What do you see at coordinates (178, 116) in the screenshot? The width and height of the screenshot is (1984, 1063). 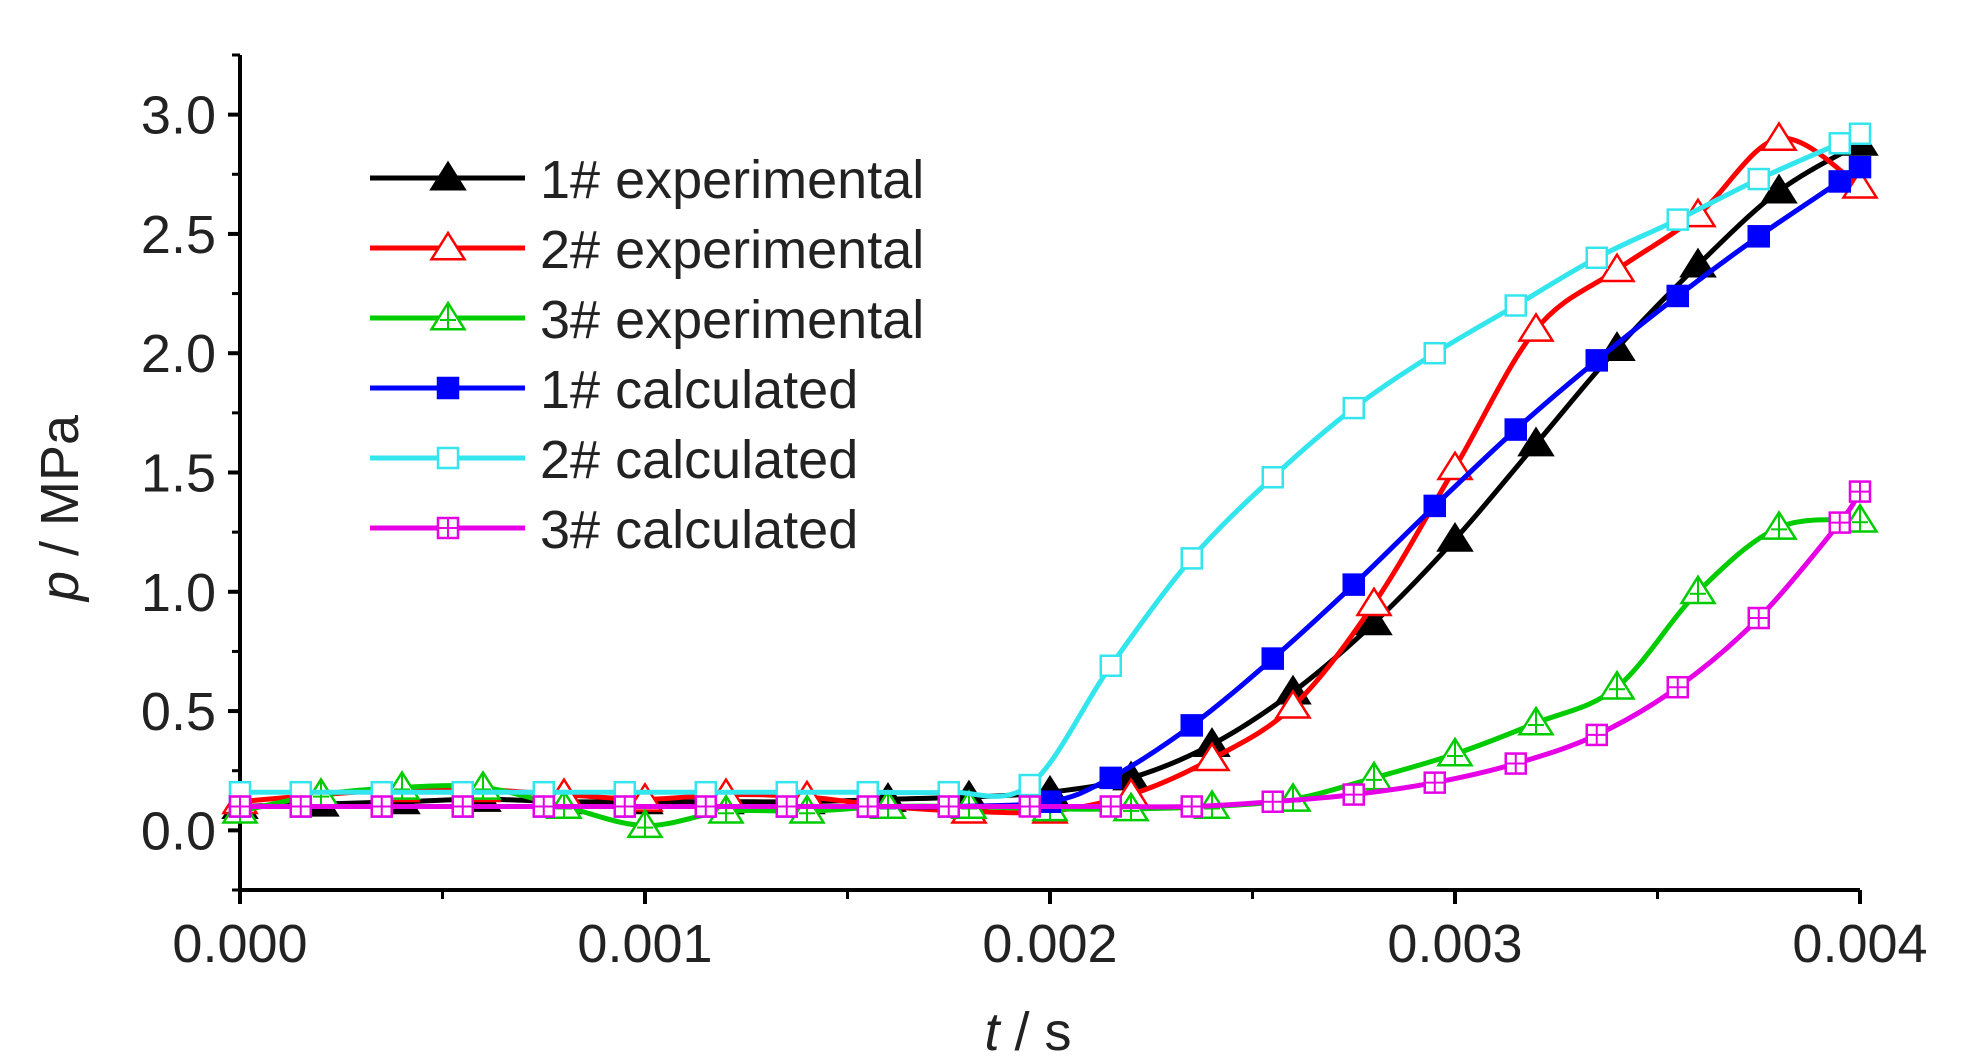 I see `y-tick-label: 3.0` at bounding box center [178, 116].